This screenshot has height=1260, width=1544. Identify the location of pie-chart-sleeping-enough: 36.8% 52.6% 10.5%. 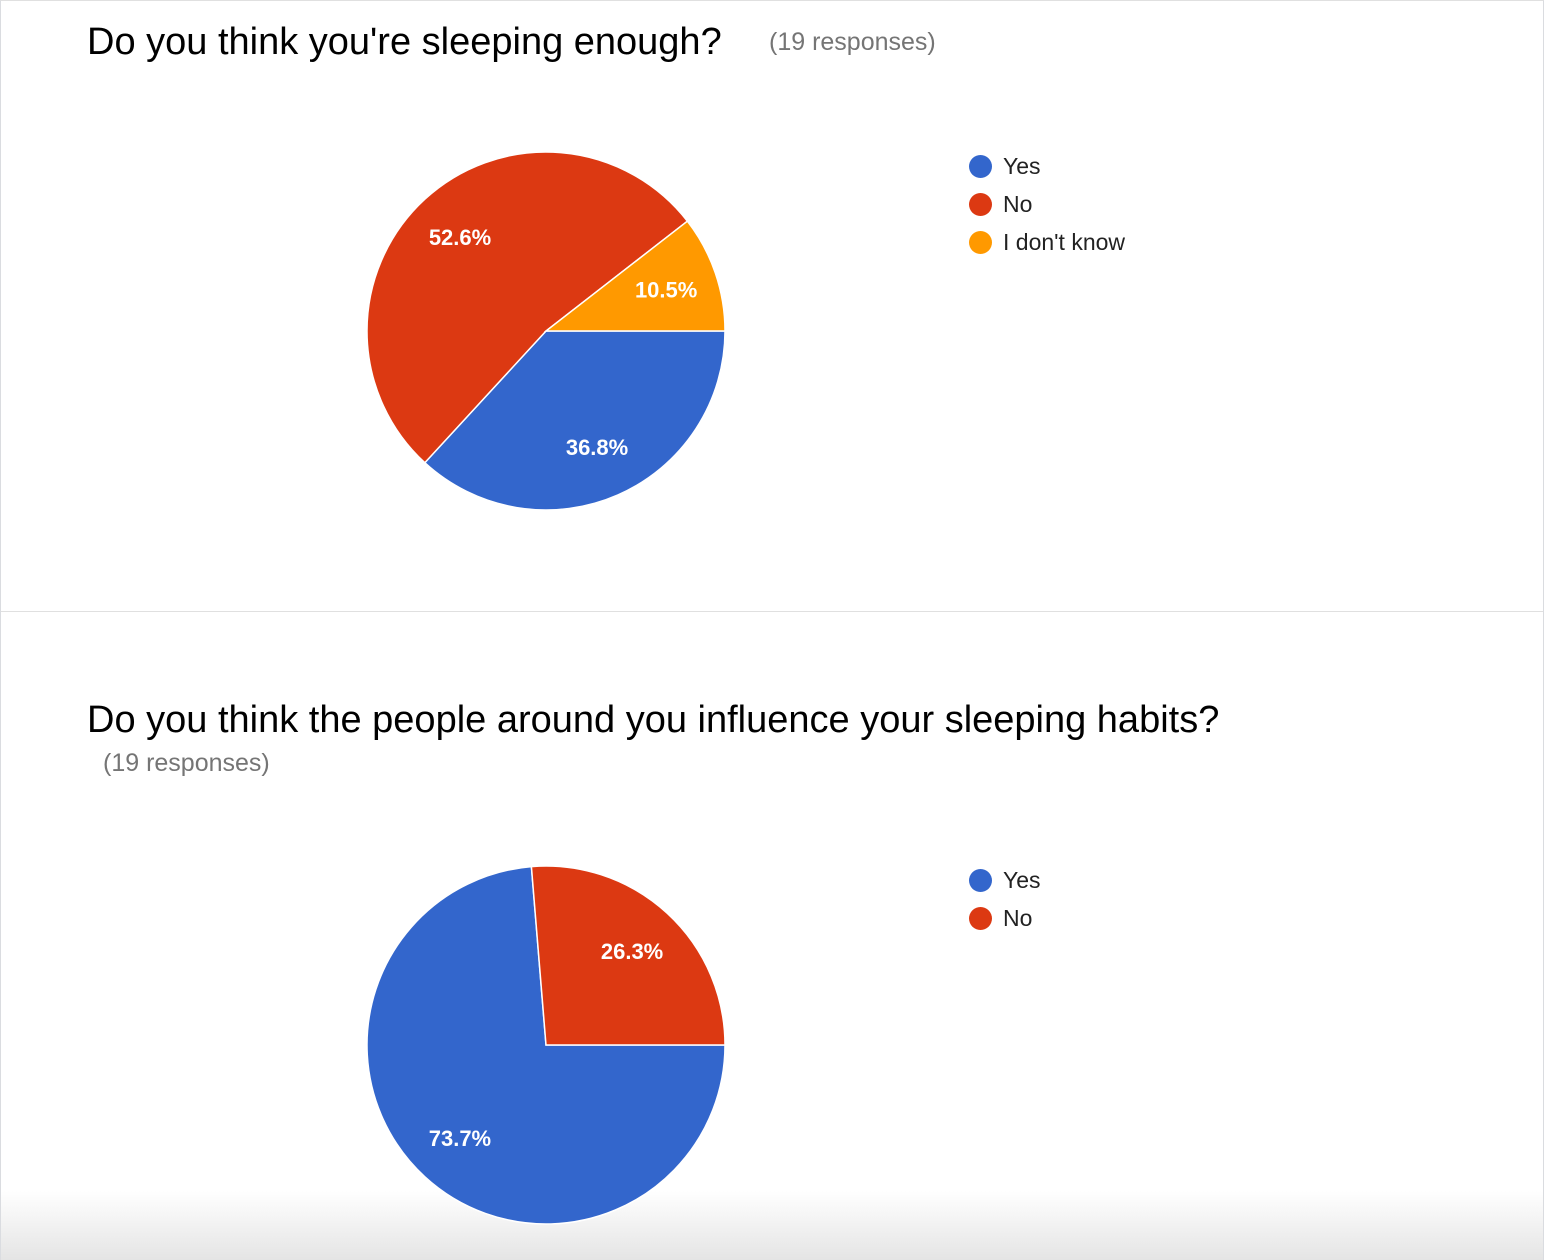
(546, 331).